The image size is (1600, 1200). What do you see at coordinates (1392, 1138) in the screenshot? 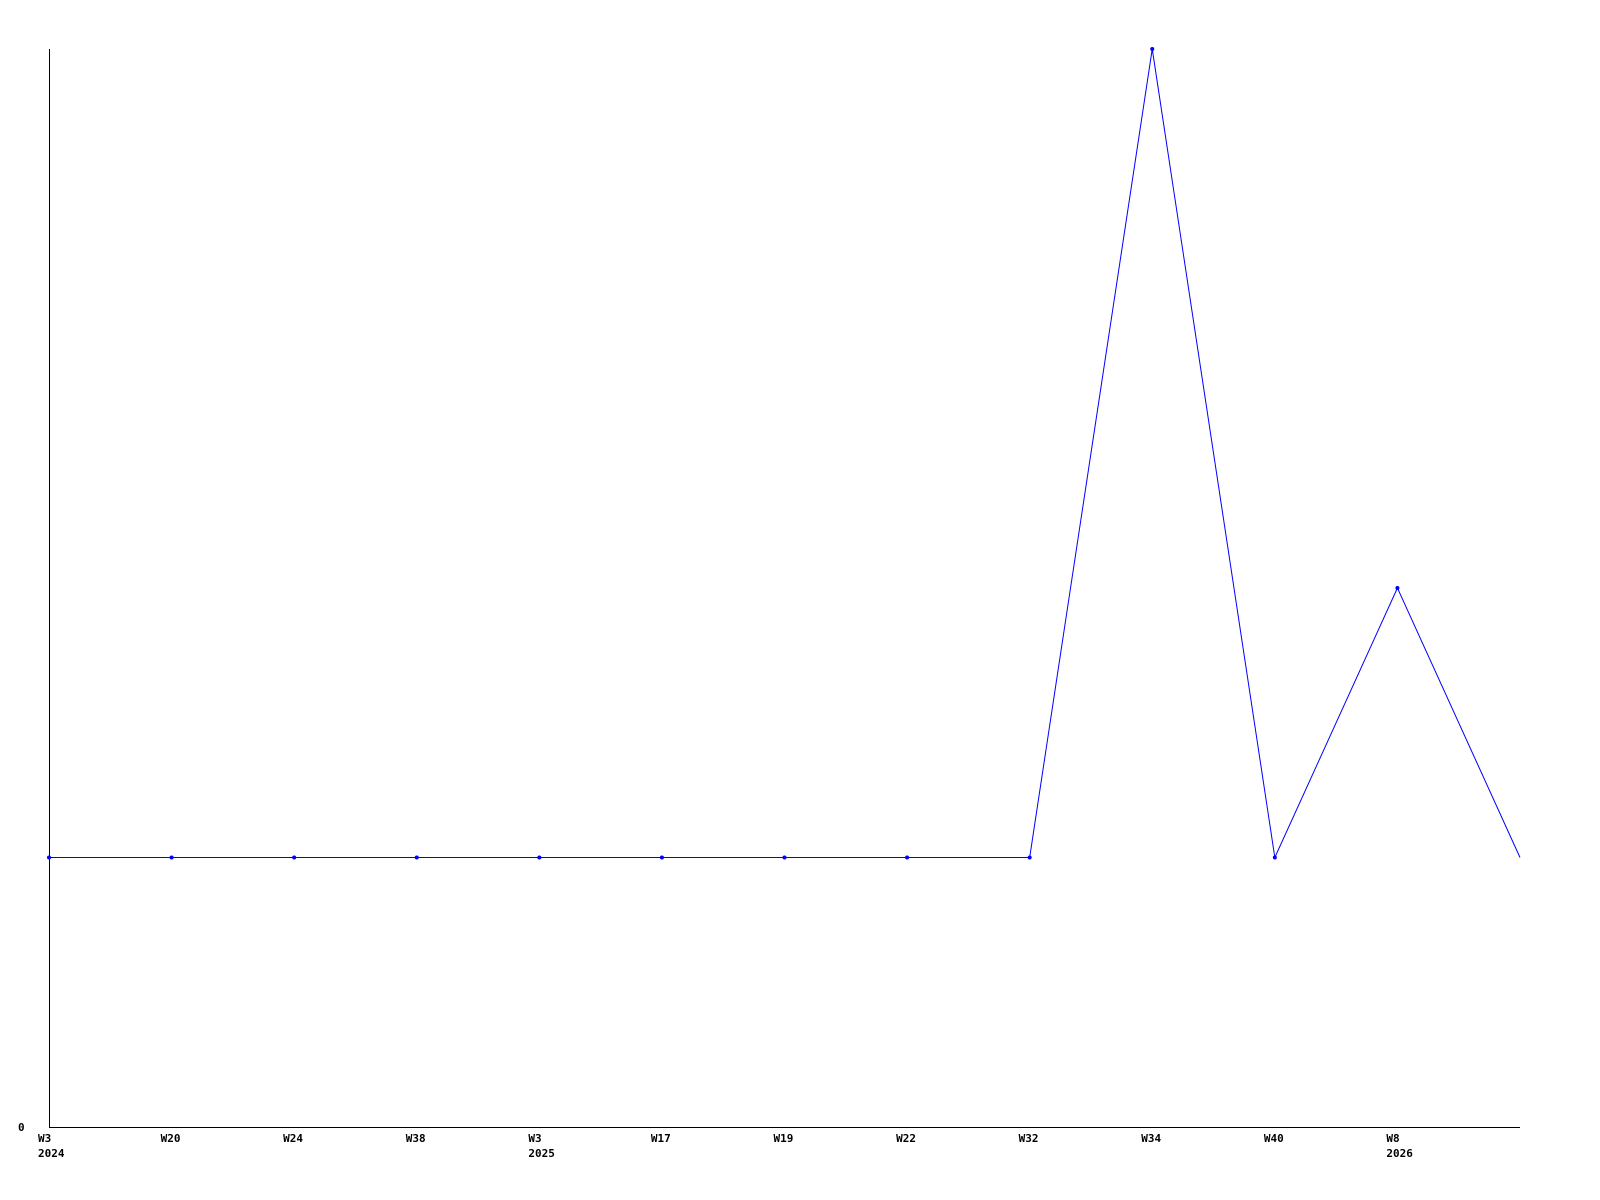
I see `x-tick-label: W8` at bounding box center [1392, 1138].